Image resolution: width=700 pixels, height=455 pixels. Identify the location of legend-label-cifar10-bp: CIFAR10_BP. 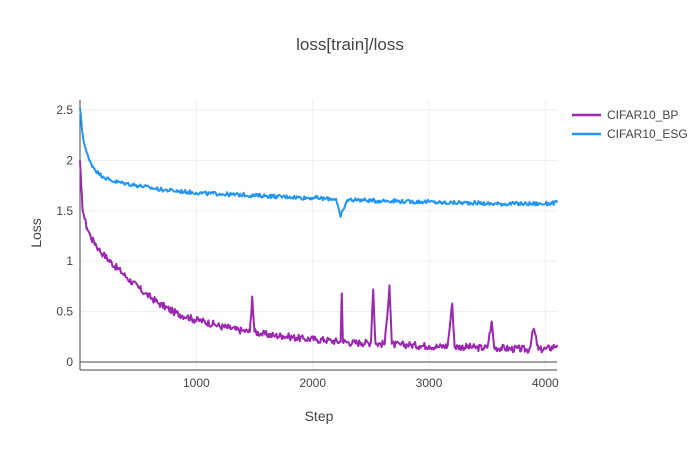
(642, 115).